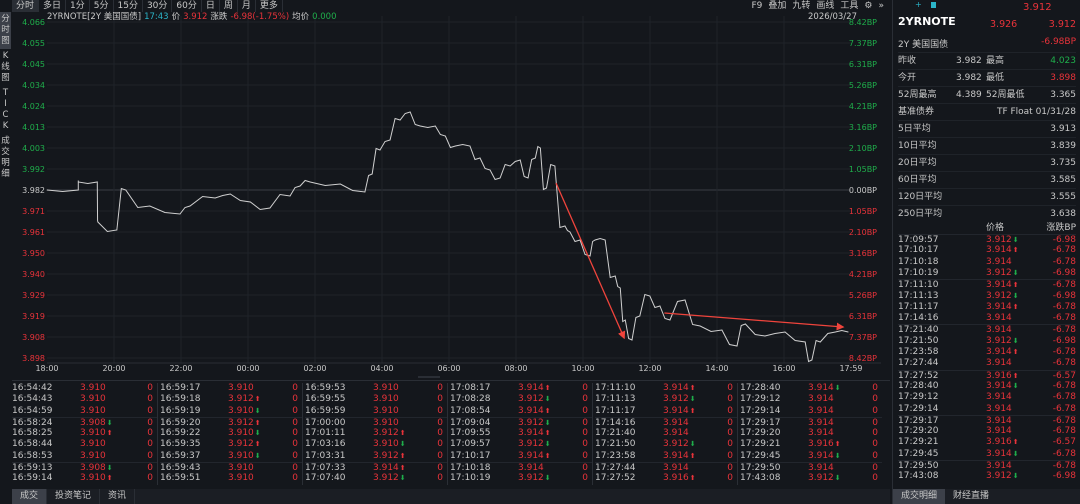 This screenshot has height=504, width=1080. I want to click on tick-row: 17:28:40 3.914⬇ -6.78, so click(987, 386).